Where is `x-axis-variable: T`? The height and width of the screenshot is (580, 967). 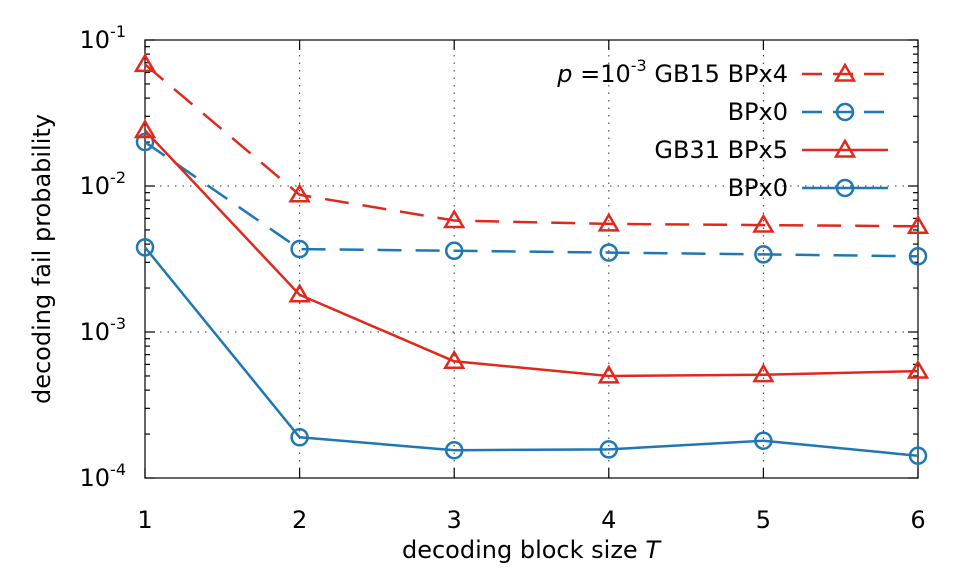
x-axis-variable: T is located at coordinates (653, 550).